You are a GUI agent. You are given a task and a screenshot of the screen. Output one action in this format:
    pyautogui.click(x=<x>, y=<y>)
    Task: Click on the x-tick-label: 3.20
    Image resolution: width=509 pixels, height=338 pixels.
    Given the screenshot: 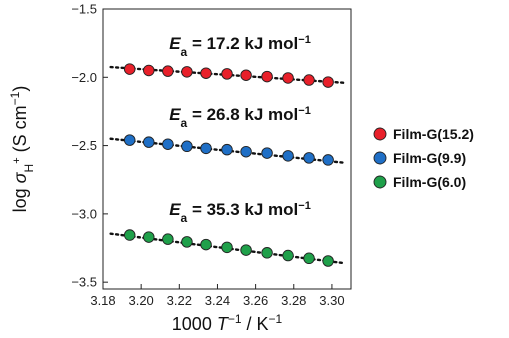 What is the action you would take?
    pyautogui.click(x=140, y=300)
    